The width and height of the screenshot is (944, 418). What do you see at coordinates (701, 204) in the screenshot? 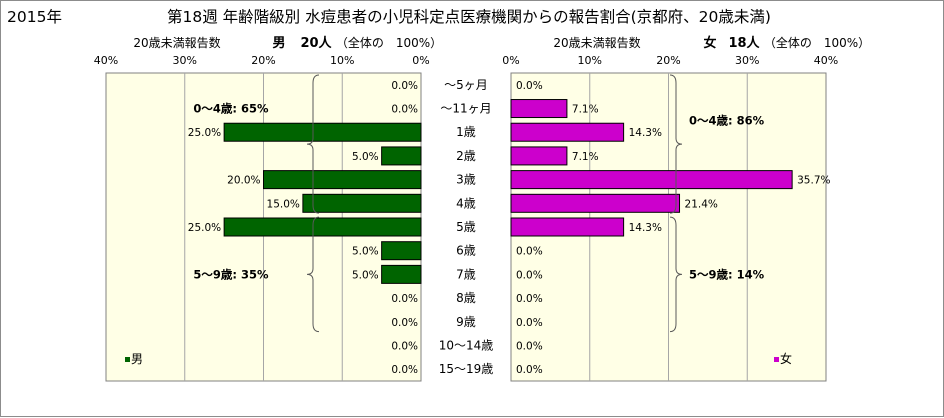
I see `female-value-label: 21.4%` at bounding box center [701, 204].